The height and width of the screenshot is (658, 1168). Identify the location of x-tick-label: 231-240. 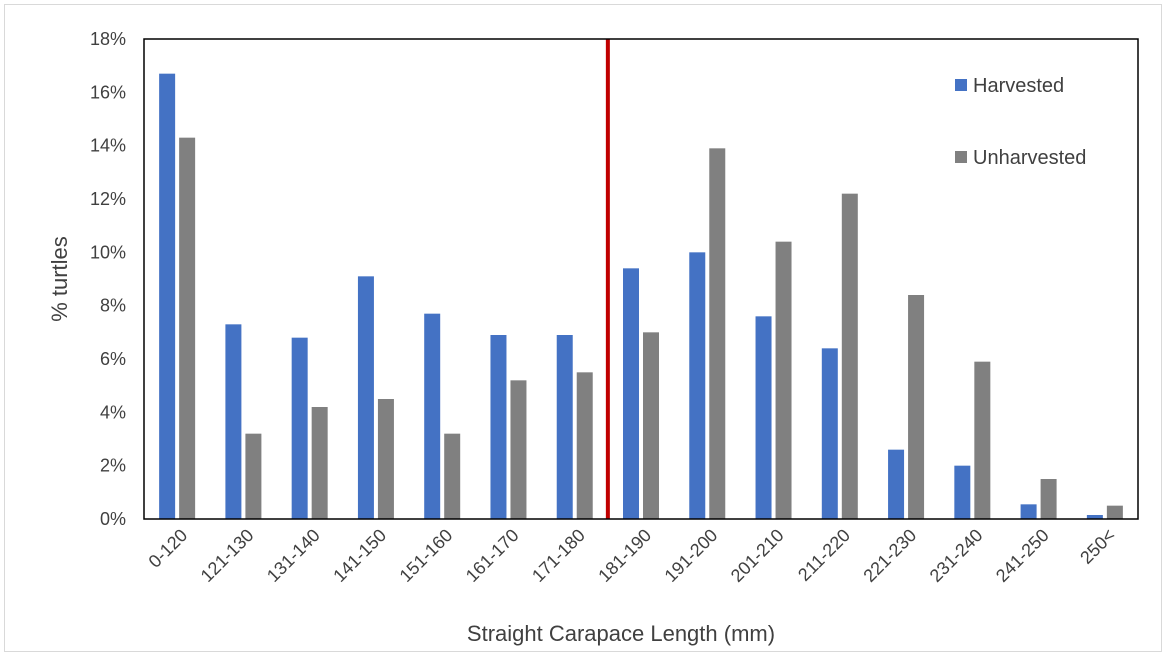
(956, 555).